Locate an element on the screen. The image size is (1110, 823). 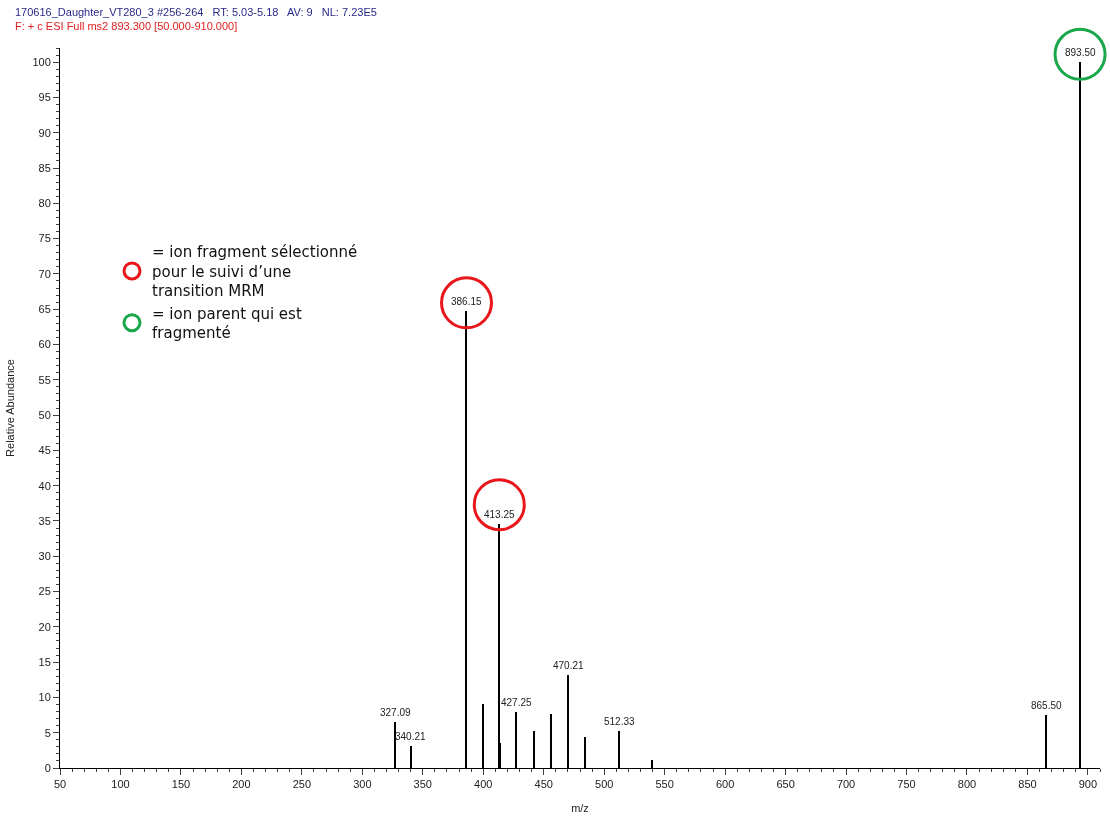
y-tick-label: 65 is located at coordinates (44, 309).